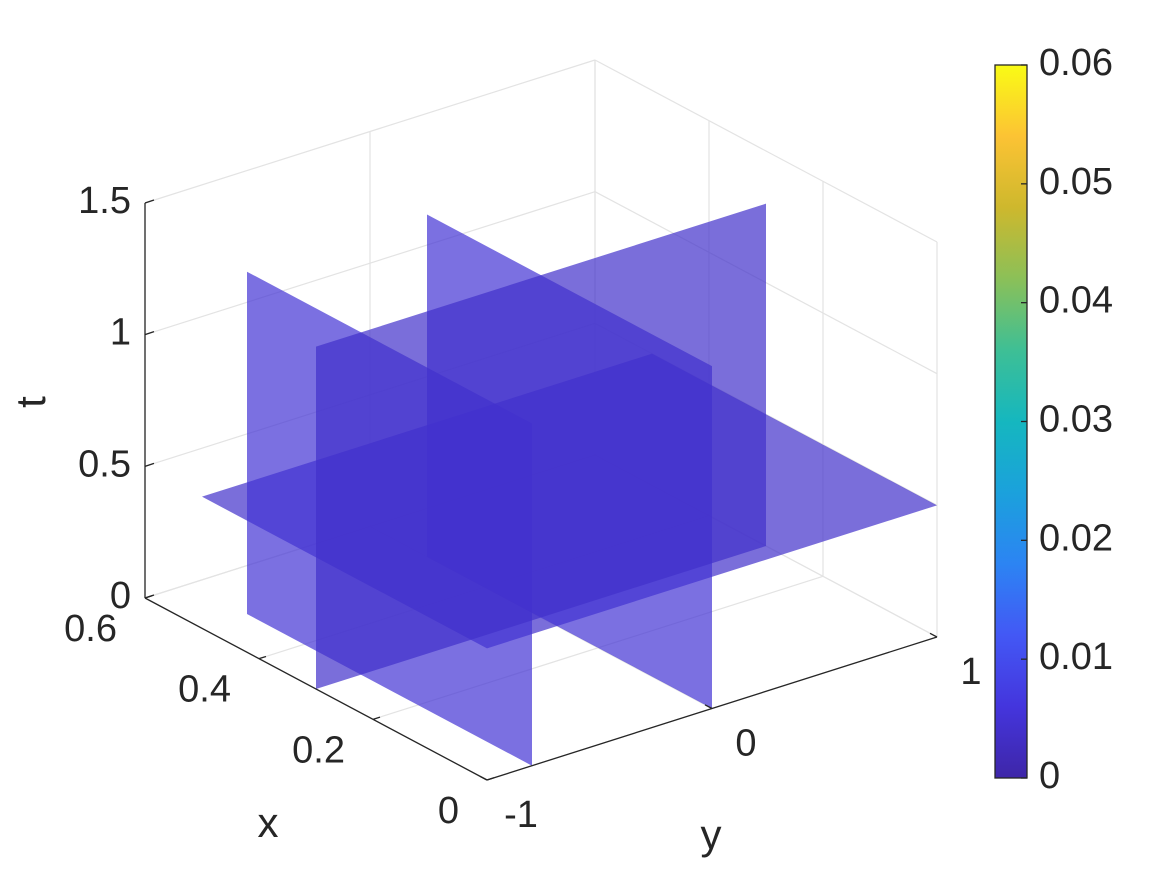  Describe the element at coordinates (104, 201) in the screenshot. I see `z-tick-label: 1.5` at that location.